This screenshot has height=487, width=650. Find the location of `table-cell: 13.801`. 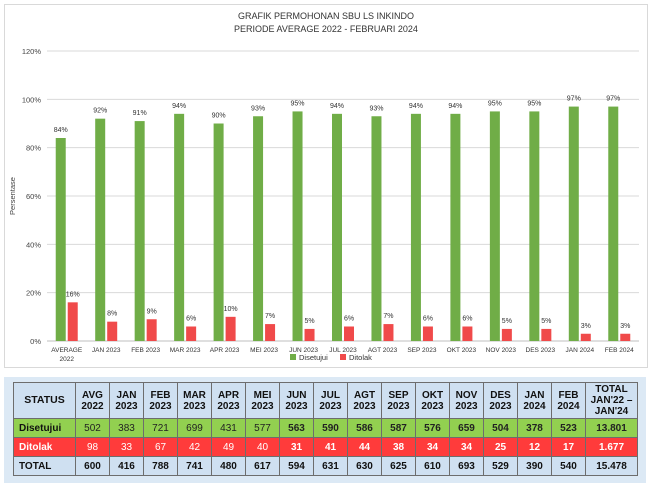

table-cell: 13.801 is located at coordinates (611, 428).